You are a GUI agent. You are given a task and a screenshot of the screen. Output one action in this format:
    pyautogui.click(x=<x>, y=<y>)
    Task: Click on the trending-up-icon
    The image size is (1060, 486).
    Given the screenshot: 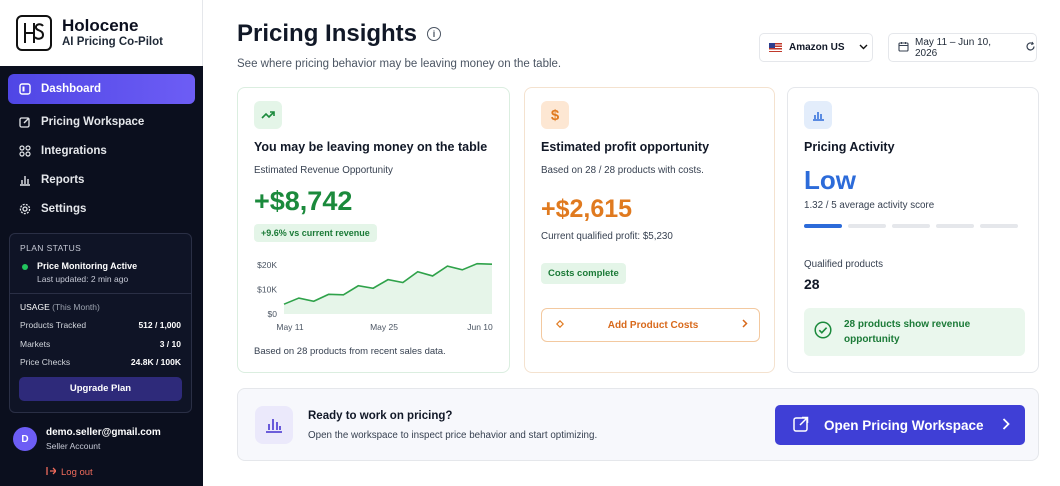 What is the action you would take?
    pyautogui.click(x=268, y=115)
    